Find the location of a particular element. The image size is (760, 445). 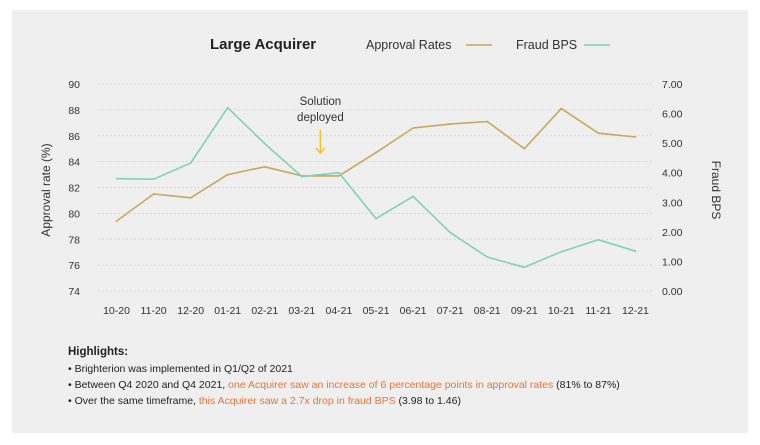

right-tick-label: 7.00 is located at coordinates (672, 85).